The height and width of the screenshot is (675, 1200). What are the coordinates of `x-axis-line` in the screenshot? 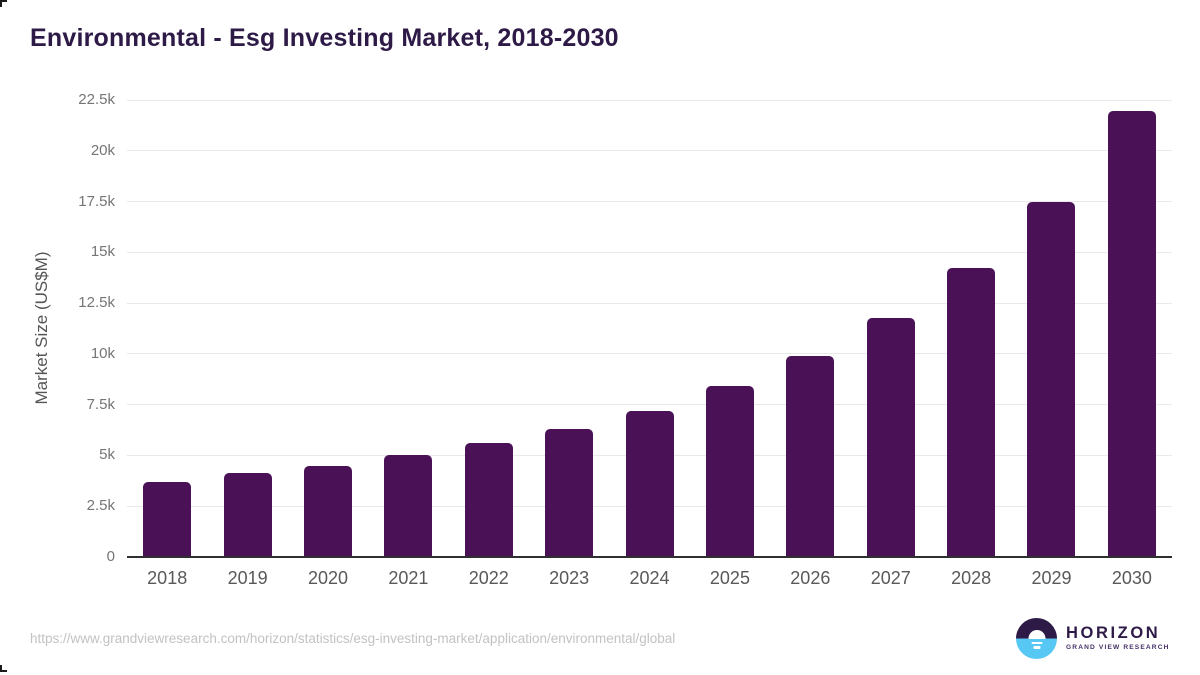 It's located at (649, 557).